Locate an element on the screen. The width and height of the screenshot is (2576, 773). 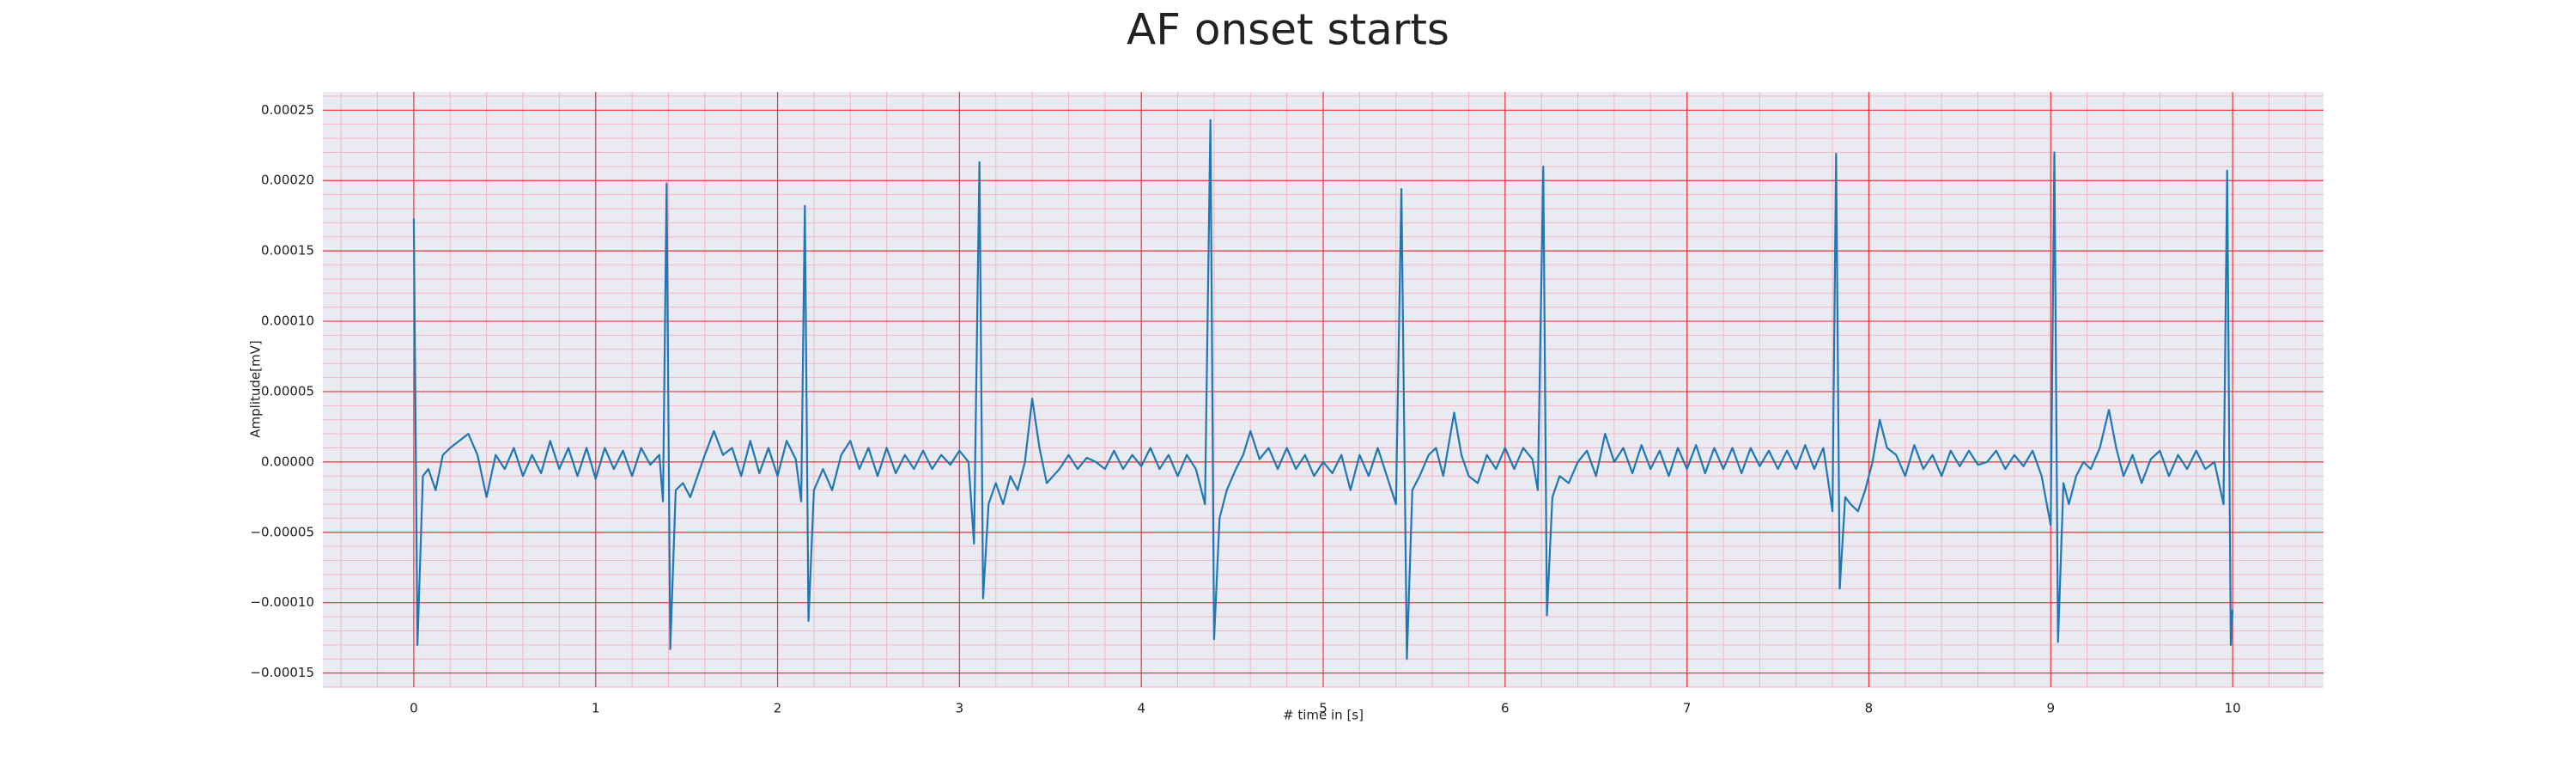
y-tick-label: 0.00015 is located at coordinates (287, 251).